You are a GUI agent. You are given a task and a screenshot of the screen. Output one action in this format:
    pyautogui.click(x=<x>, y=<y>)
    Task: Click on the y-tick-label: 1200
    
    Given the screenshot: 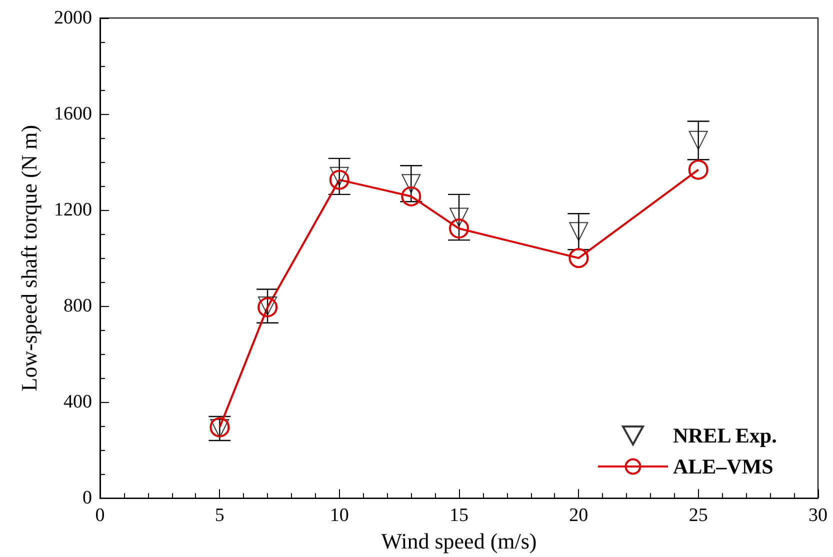 What is the action you would take?
    pyautogui.click(x=73, y=210)
    